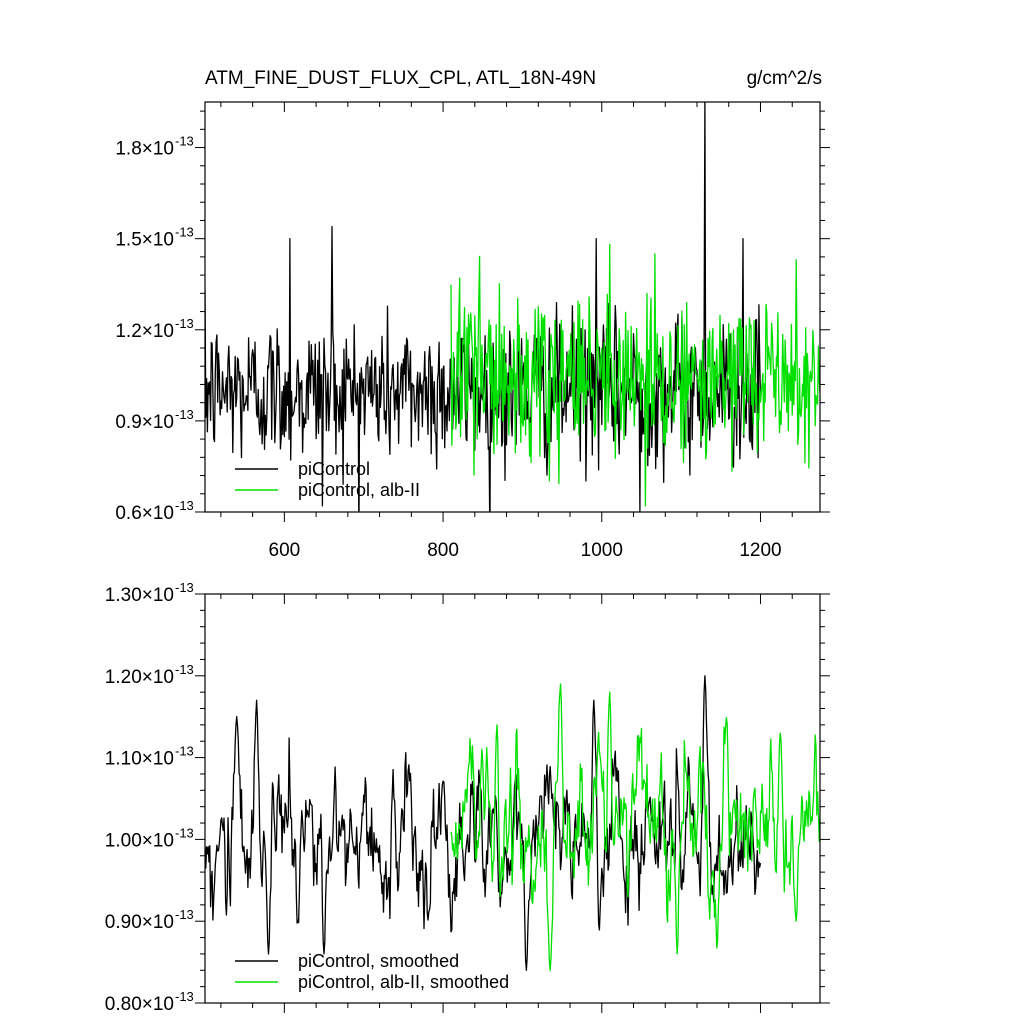  What do you see at coordinates (139, 677) in the screenshot?
I see `y-tick-label: 1.20×10` at bounding box center [139, 677].